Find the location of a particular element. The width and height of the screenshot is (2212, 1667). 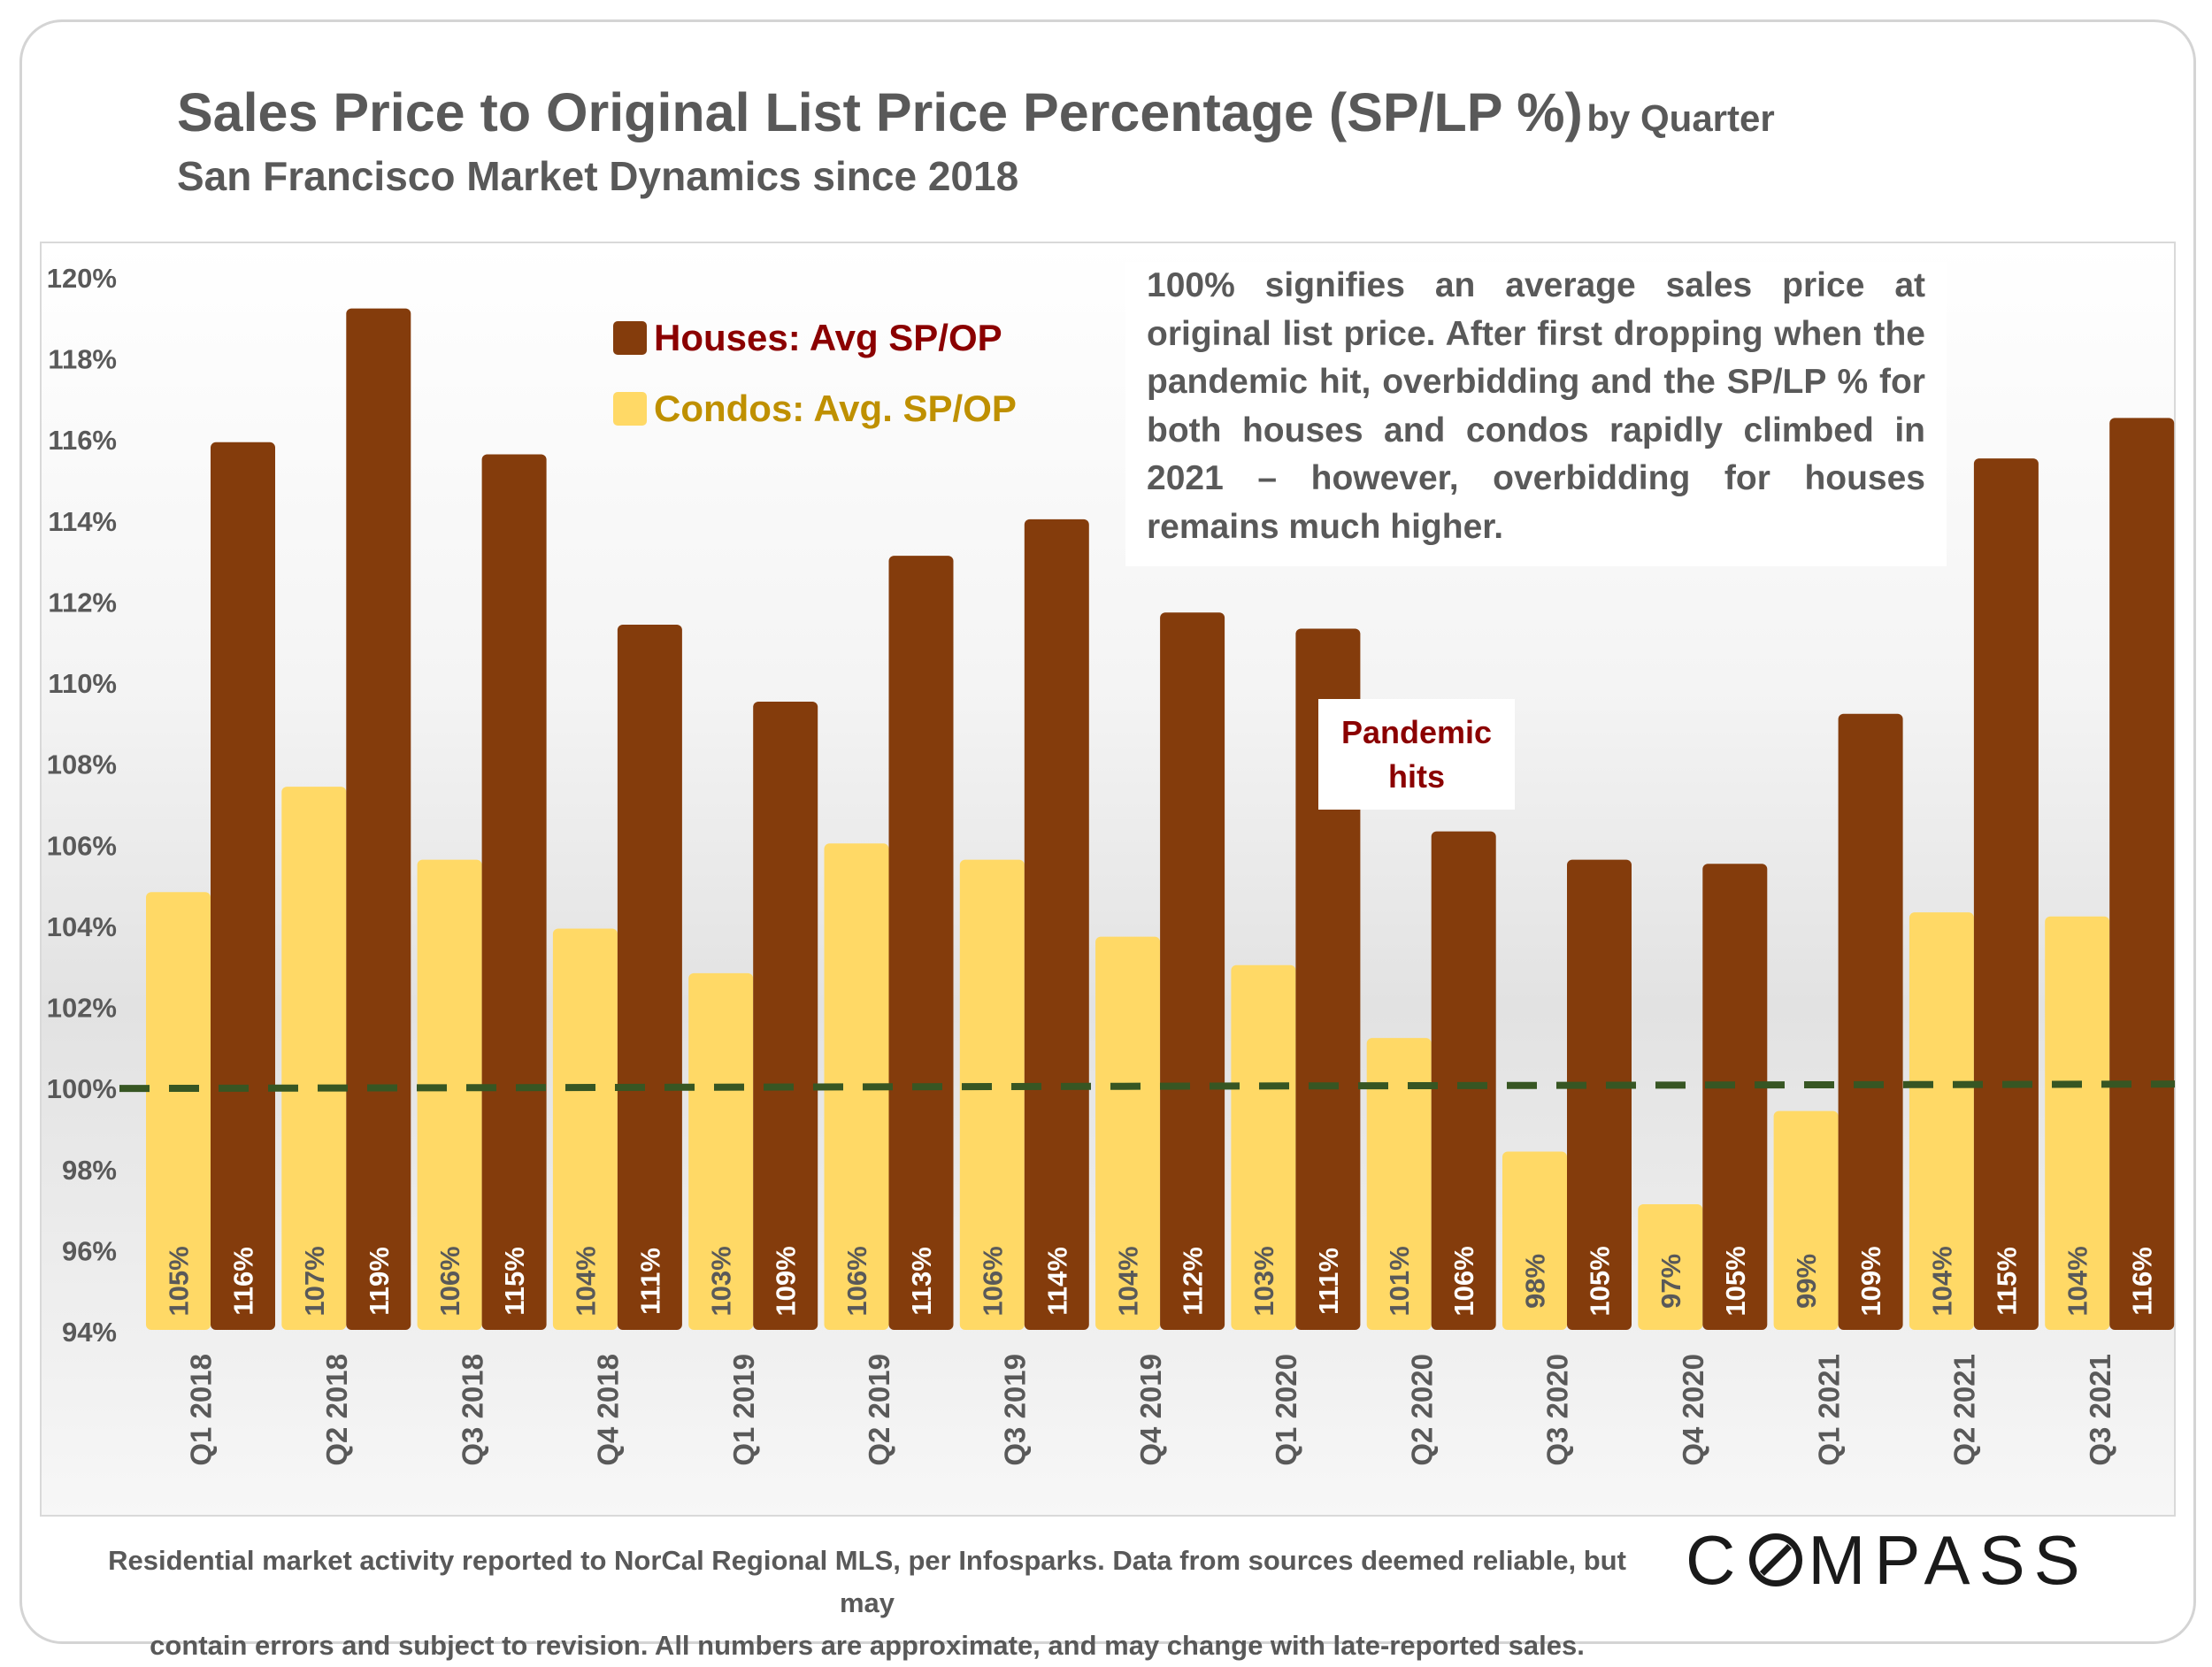

house-value-label: 119% is located at coordinates (380, 1281).